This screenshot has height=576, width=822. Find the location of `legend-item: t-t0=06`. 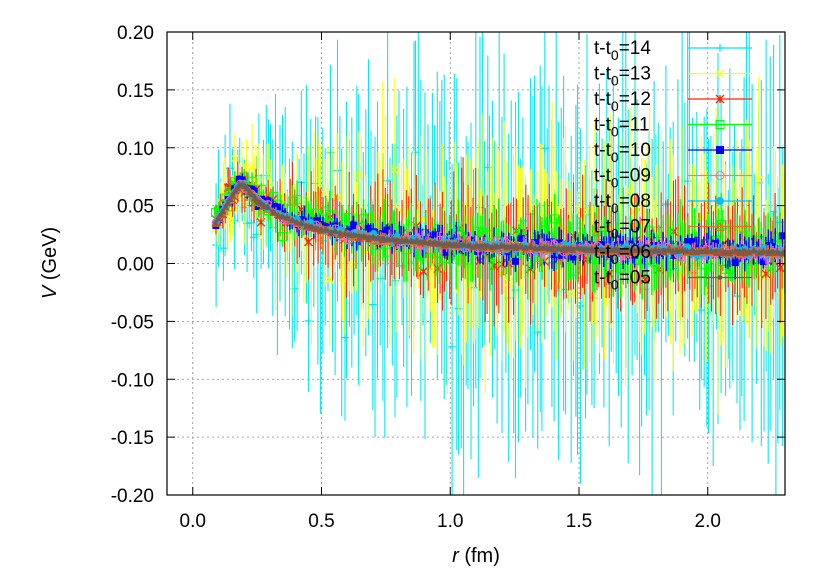

legend-item: t-t0=06 is located at coordinates (673, 254).